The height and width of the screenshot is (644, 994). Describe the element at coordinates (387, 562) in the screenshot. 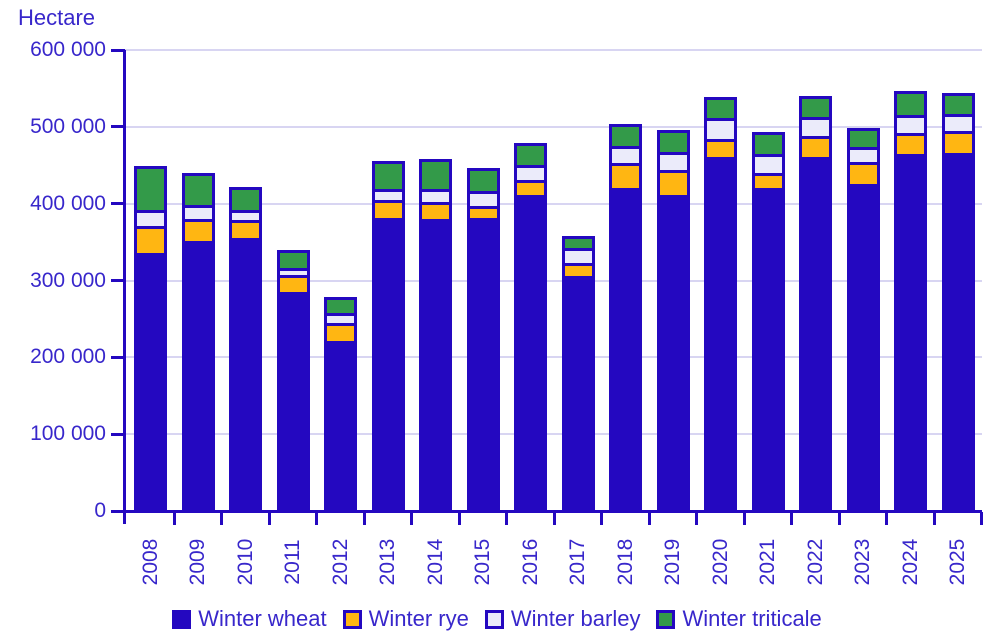

I see `x-axis-label-2013: 2013` at that location.